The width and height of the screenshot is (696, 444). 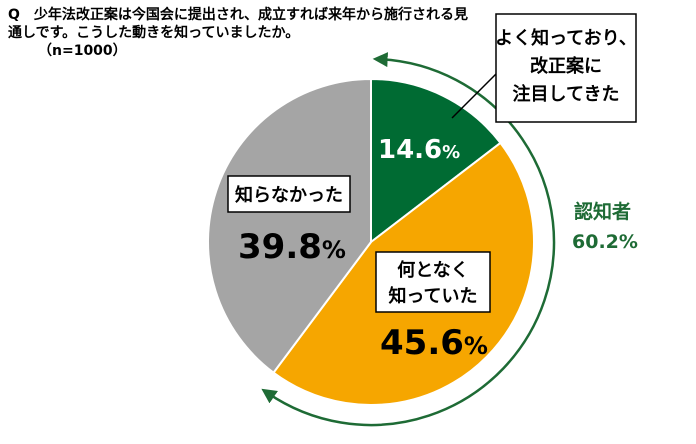 What do you see at coordinates (433, 282) in the screenshot?
I see `label-box-somewhat-known` at bounding box center [433, 282].